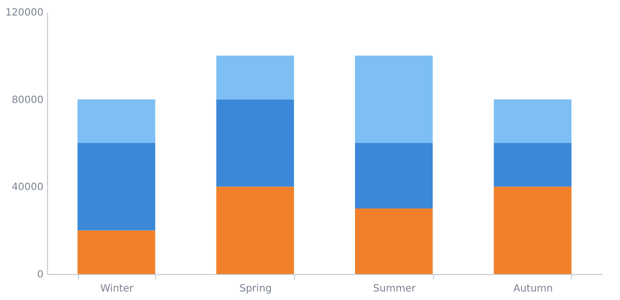 The width and height of the screenshot is (620, 300). I want to click on y-tick-label: 40000, so click(28, 188).